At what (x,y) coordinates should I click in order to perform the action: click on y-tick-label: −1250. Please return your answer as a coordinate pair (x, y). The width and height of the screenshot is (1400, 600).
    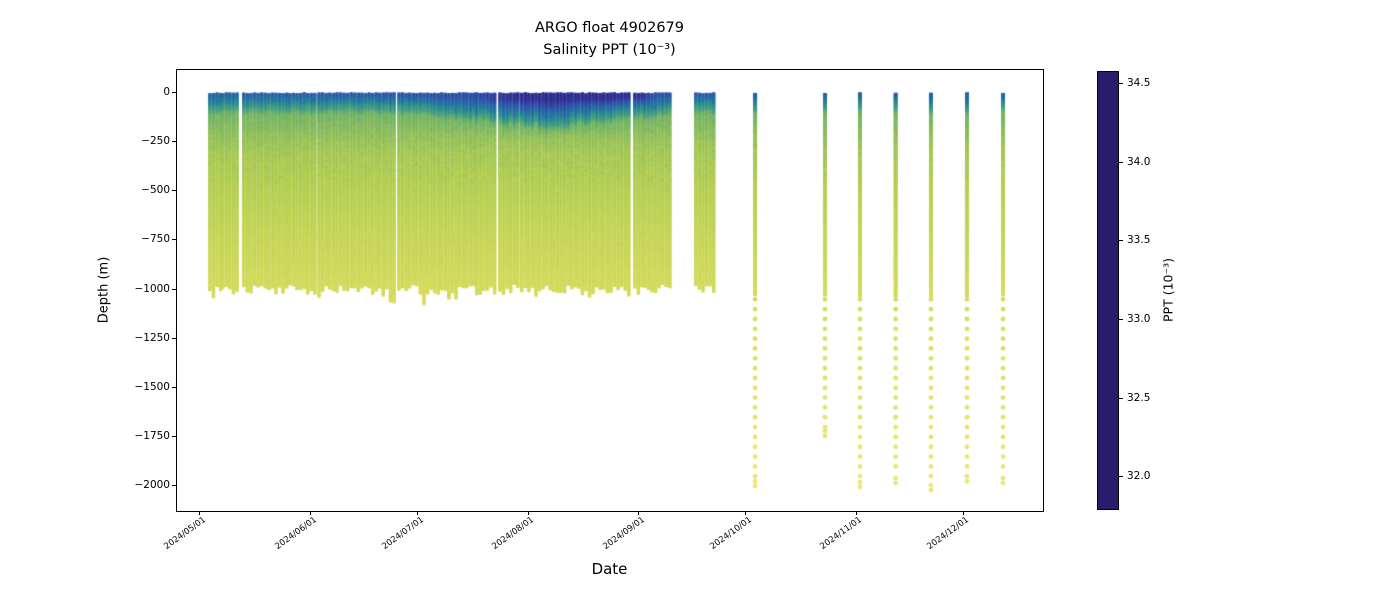
    Looking at the image, I should click on (152, 337).